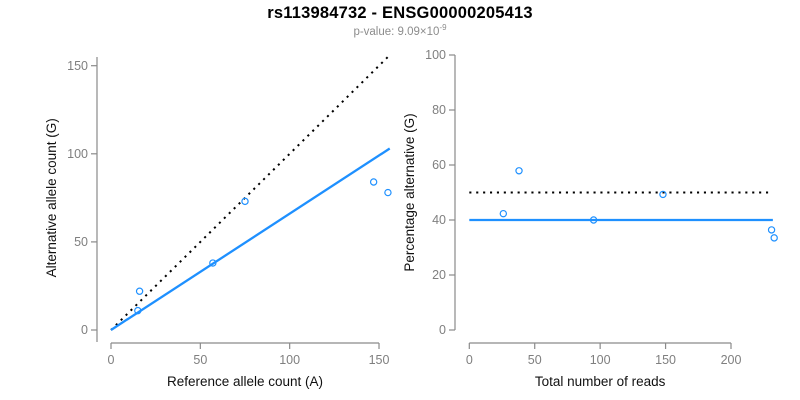 This screenshot has width=800, height=400. I want to click on x-tick-label: 200, so click(731, 360).